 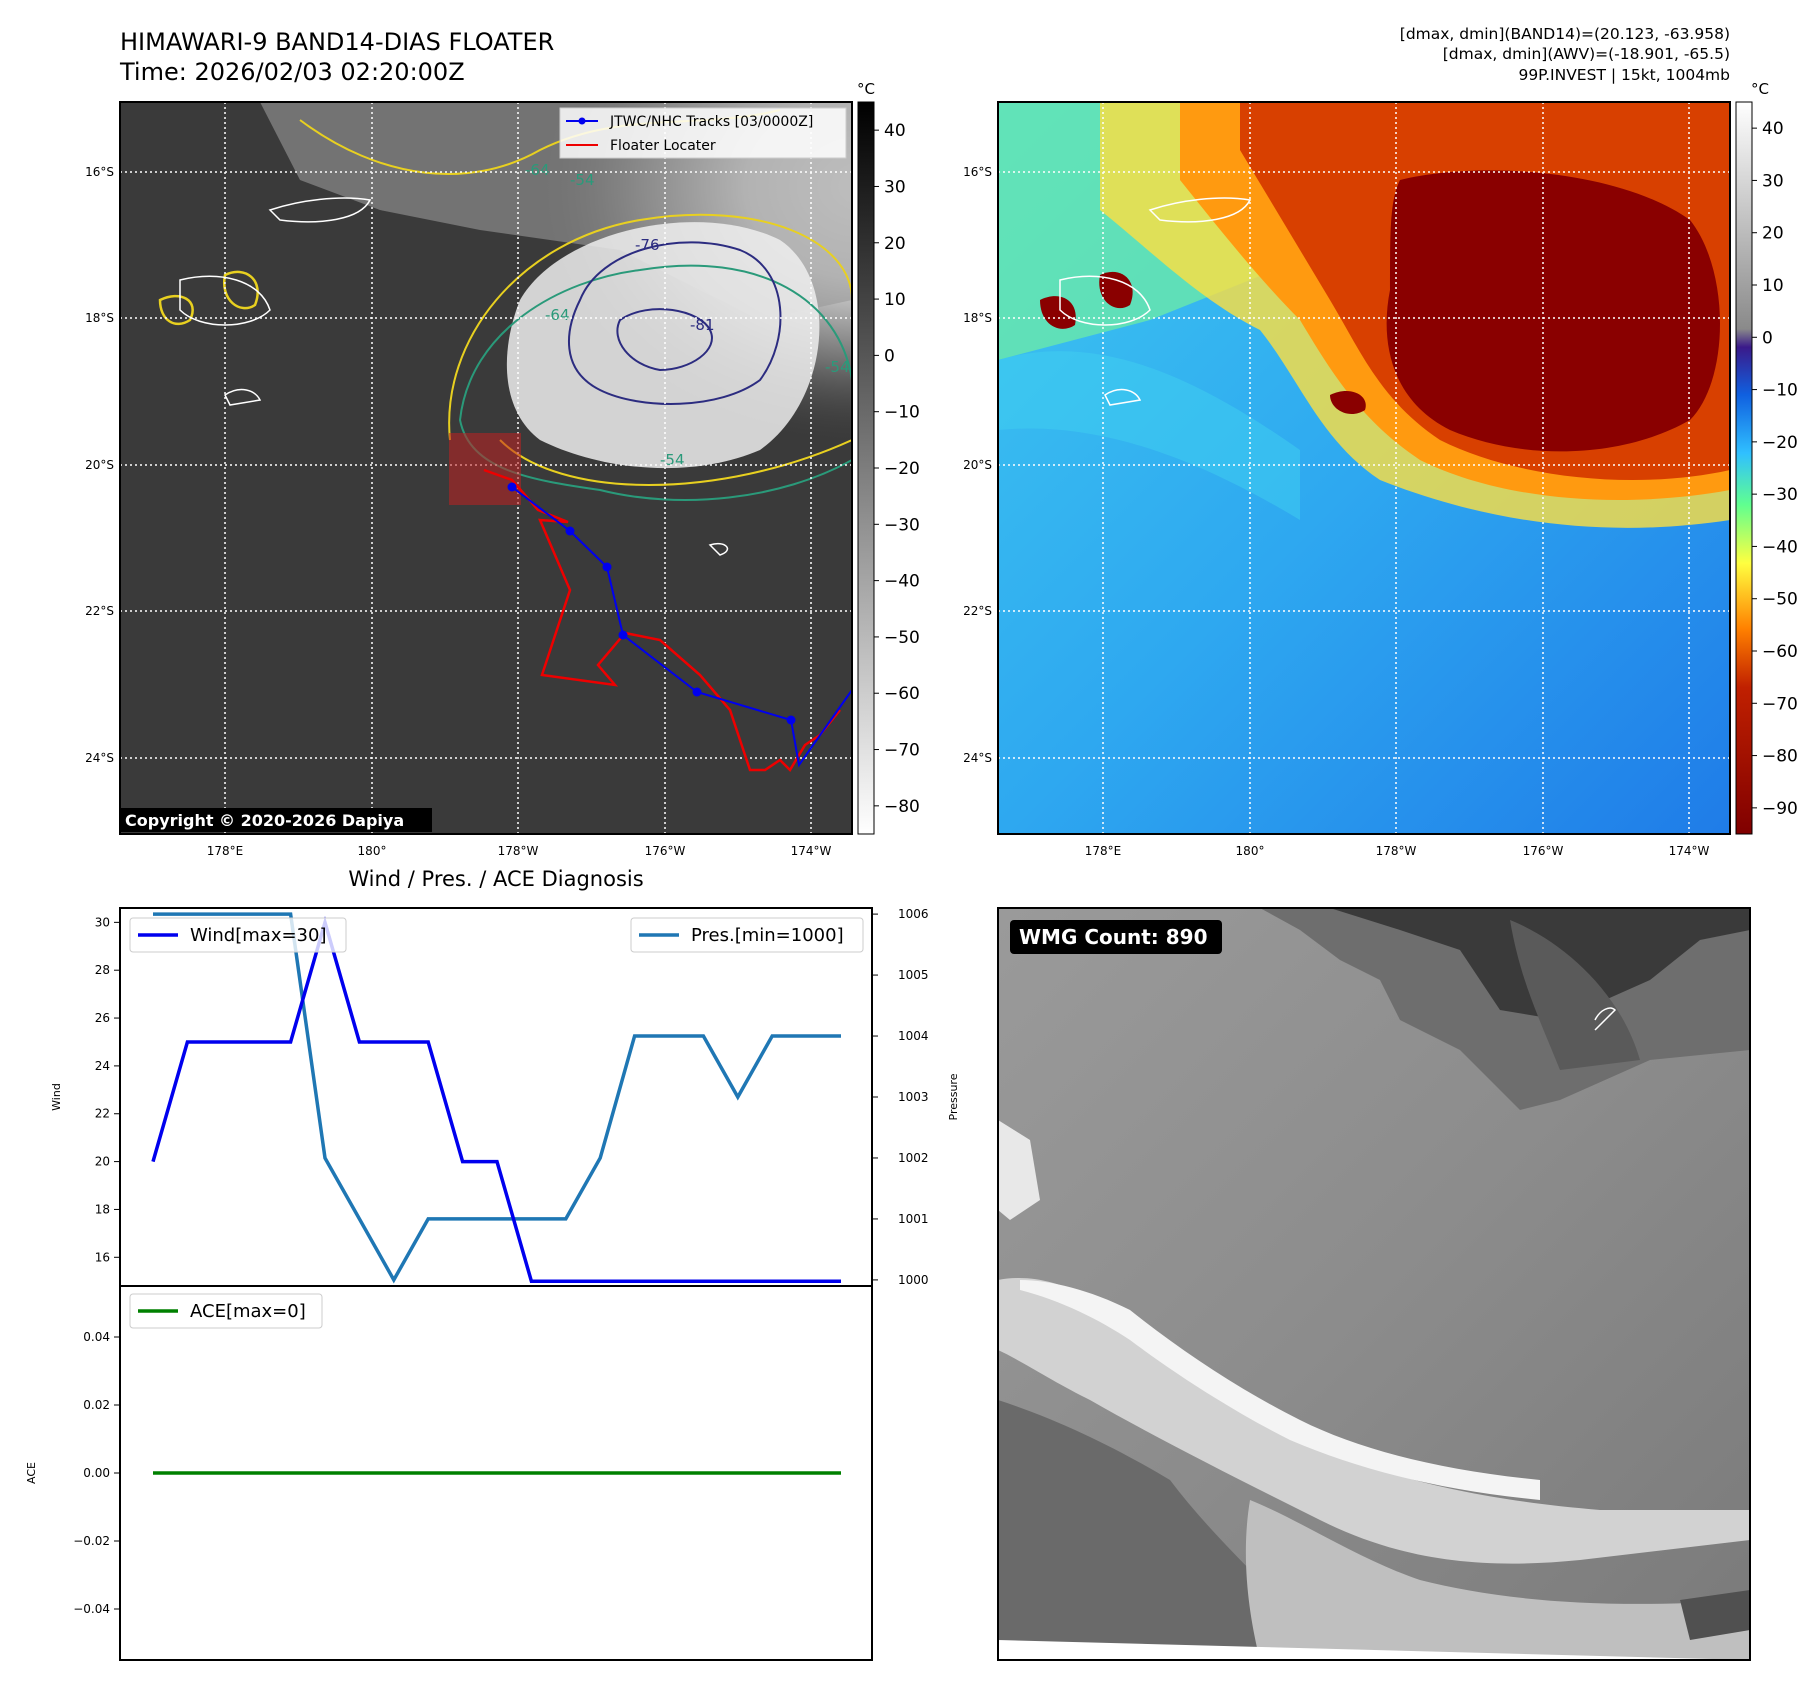 I want to click on ace-tick-label: −0.02, so click(x=91, y=1541).